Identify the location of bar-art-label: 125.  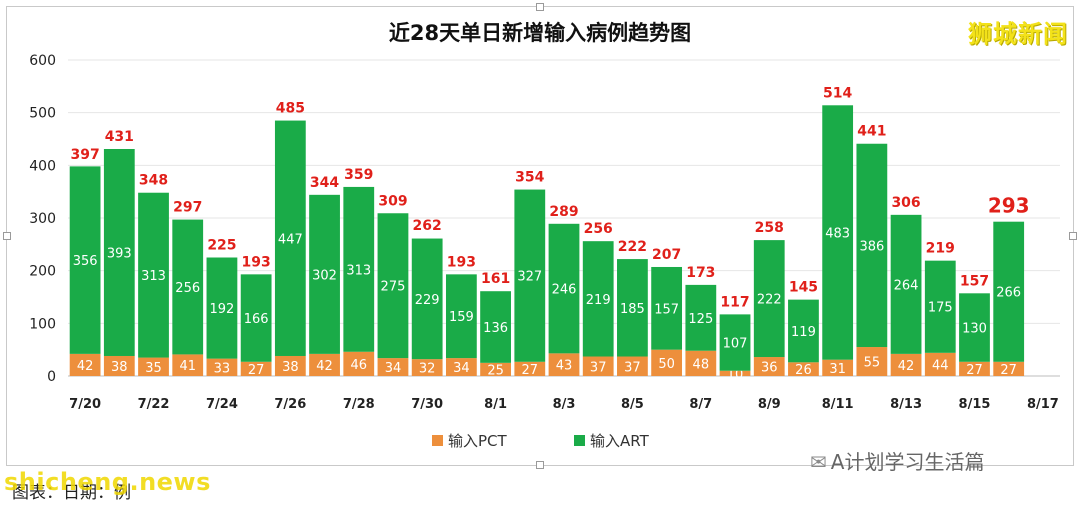
(700, 319).